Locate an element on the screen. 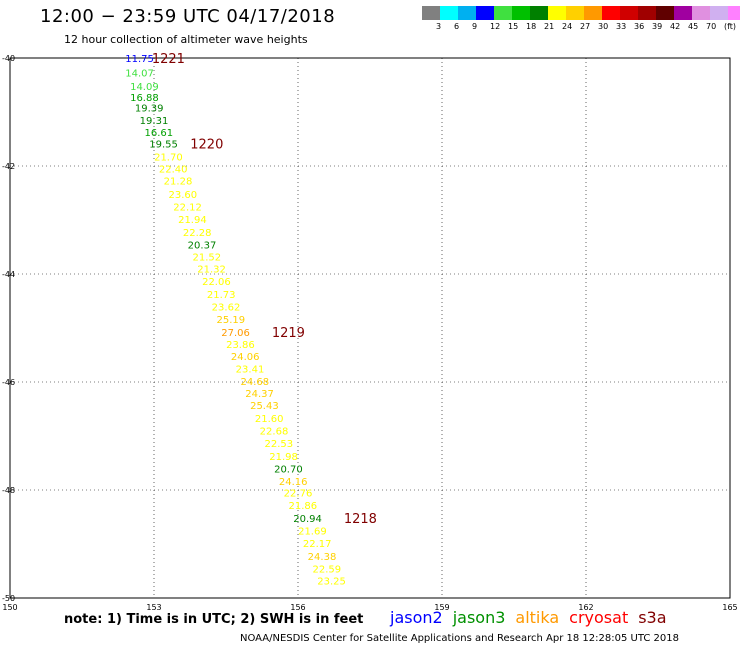 This screenshot has width=740, height=650. wave-height-point: 21.28 is located at coordinates (178, 182).